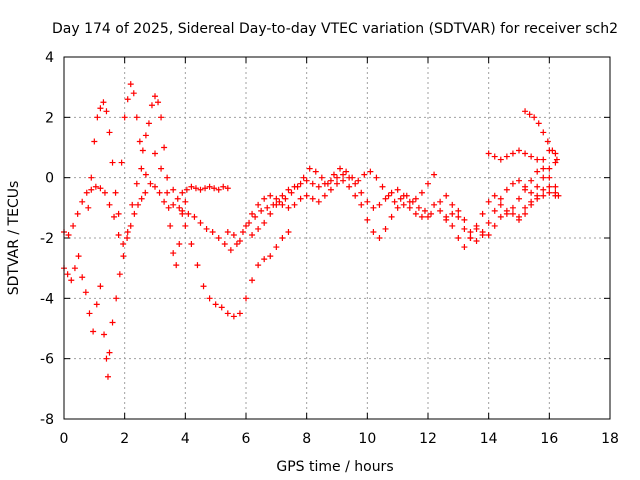  Describe the element at coordinates (47, 360) in the screenshot. I see `y-tick-label: -6` at that location.